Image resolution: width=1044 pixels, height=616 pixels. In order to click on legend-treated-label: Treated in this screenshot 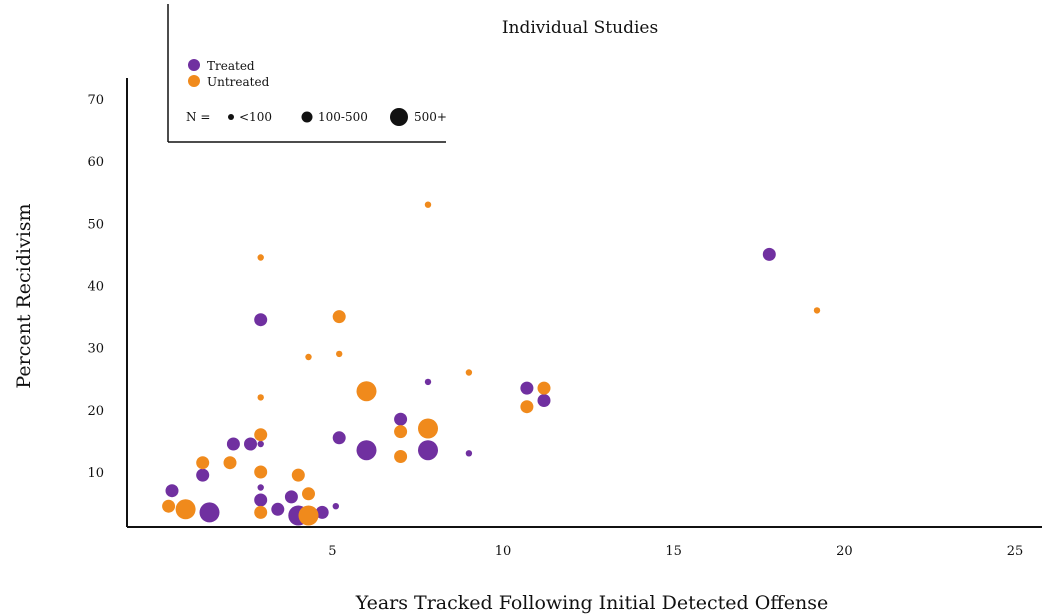, I will do `click(231, 66)`.